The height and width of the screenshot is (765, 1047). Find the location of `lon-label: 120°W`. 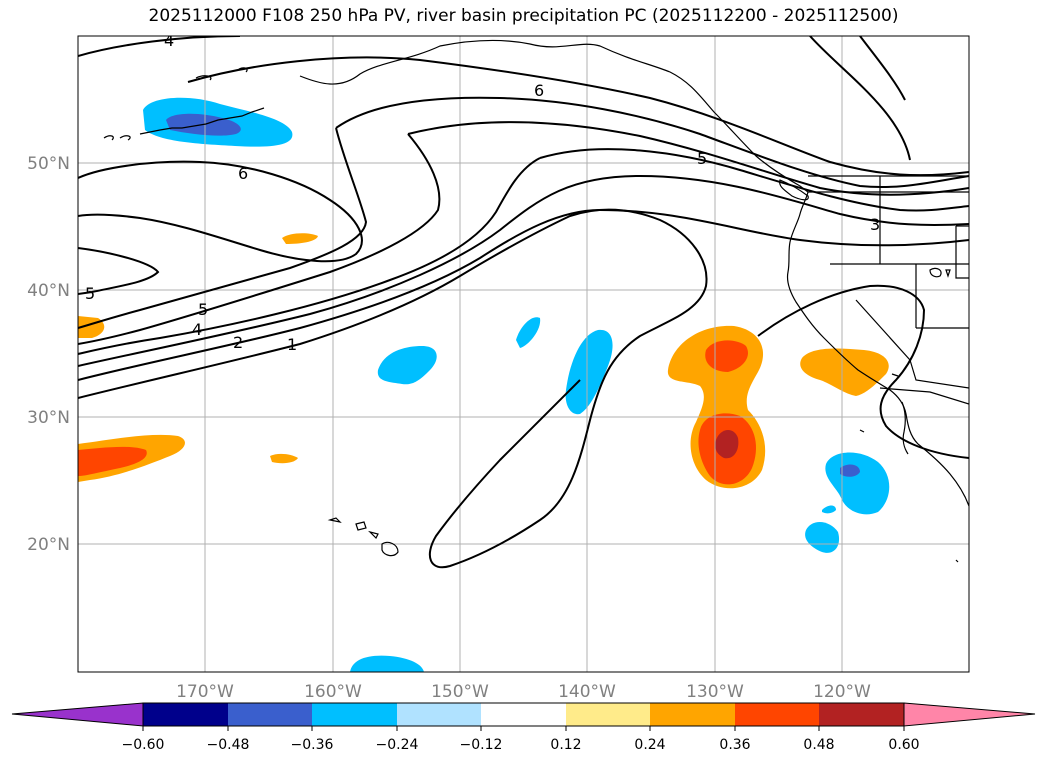

lon-label: 120°W is located at coordinates (842, 692).